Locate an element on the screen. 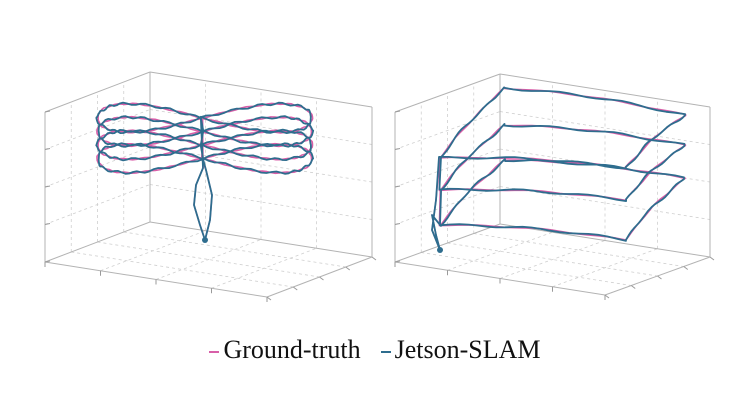  legend-ground-truth: Ground-truth is located at coordinates (285, 350).